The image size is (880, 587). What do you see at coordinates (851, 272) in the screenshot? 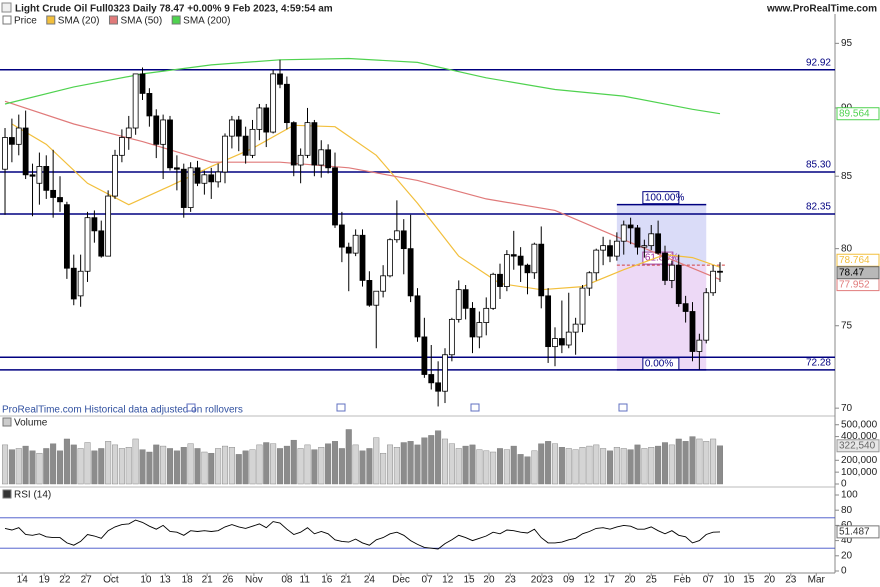
I see `price-value-label: 78.47` at bounding box center [851, 272].